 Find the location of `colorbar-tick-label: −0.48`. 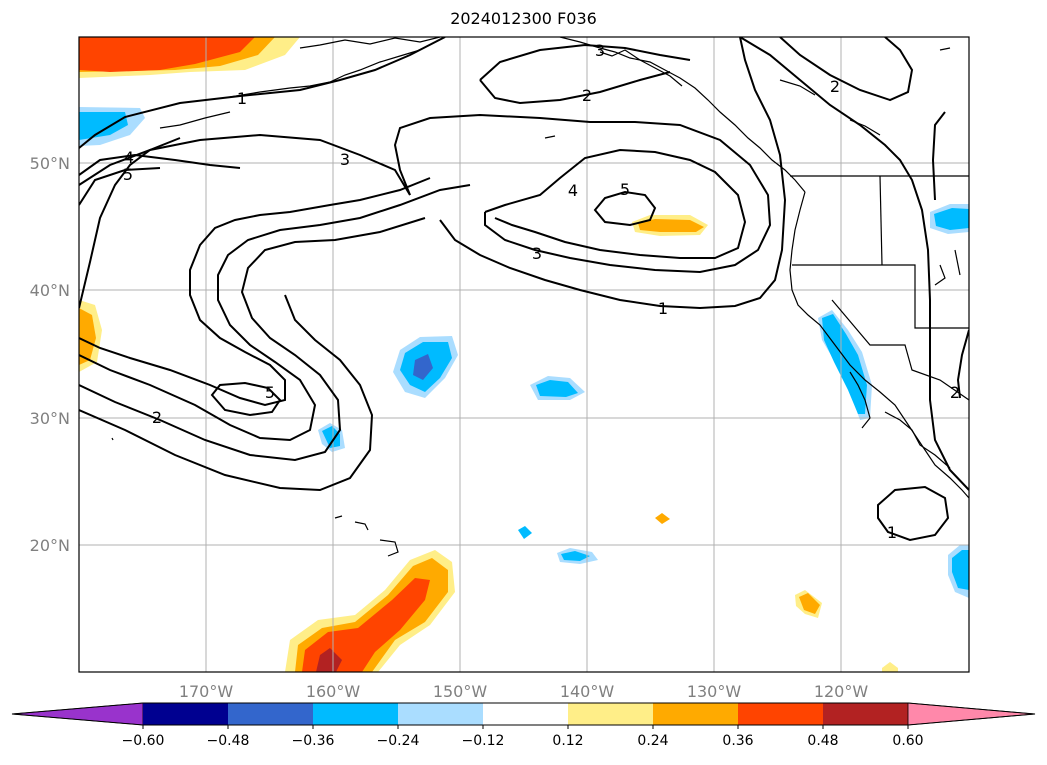

colorbar-tick-label: −0.48 is located at coordinates (228, 741).